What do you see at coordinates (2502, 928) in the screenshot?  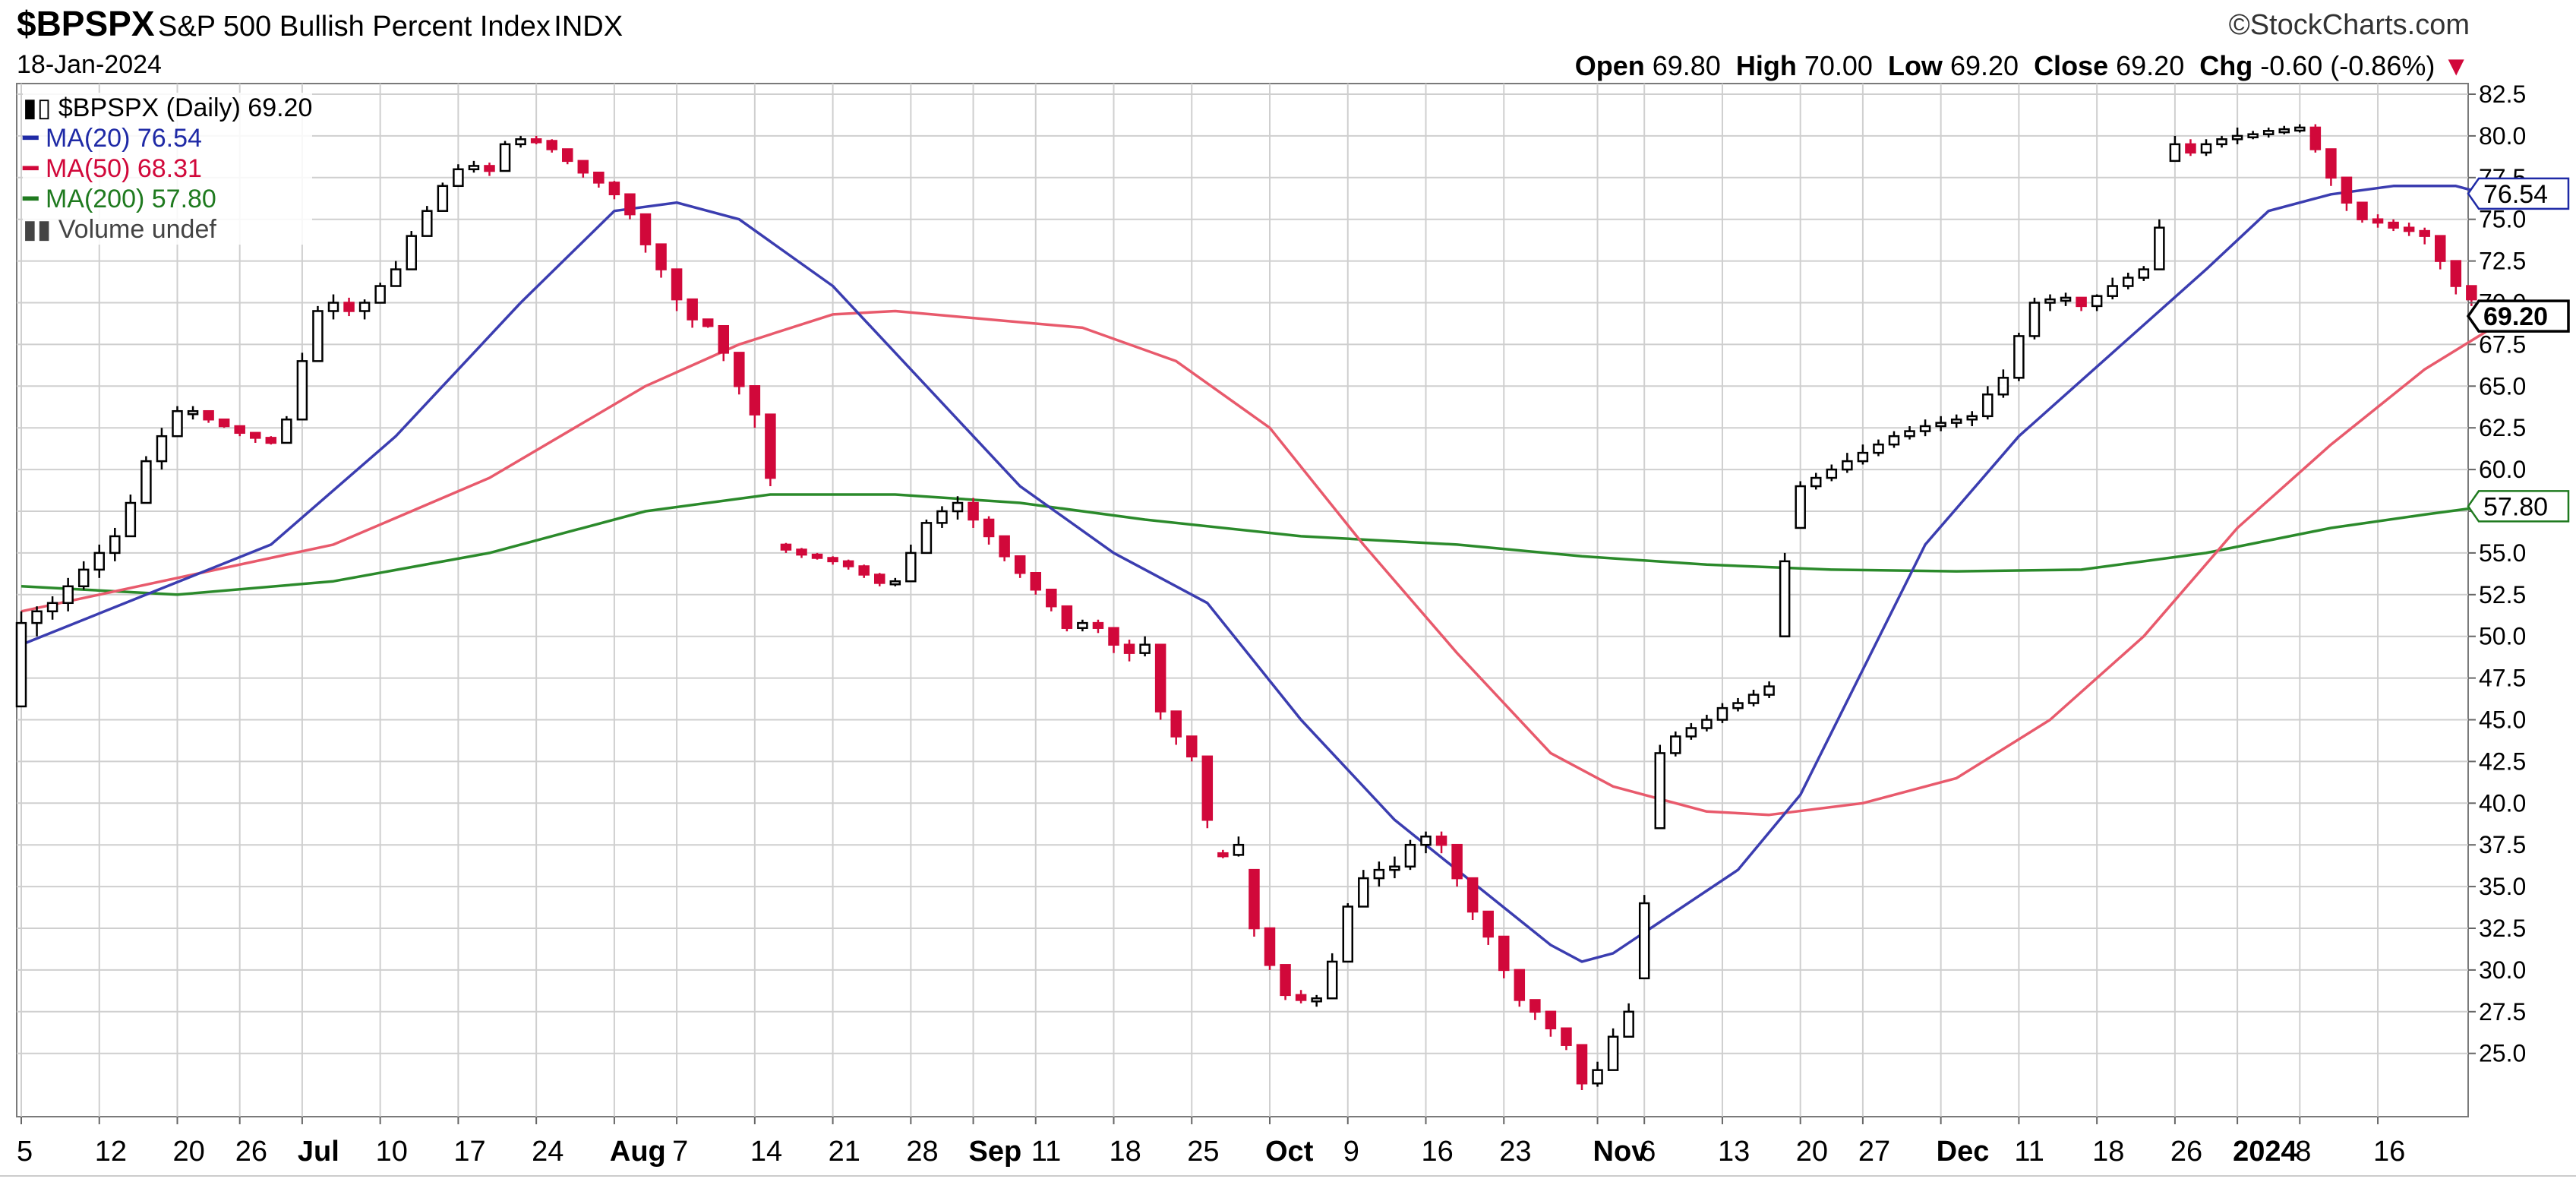 I see `y-tick-label: 32.5` at bounding box center [2502, 928].